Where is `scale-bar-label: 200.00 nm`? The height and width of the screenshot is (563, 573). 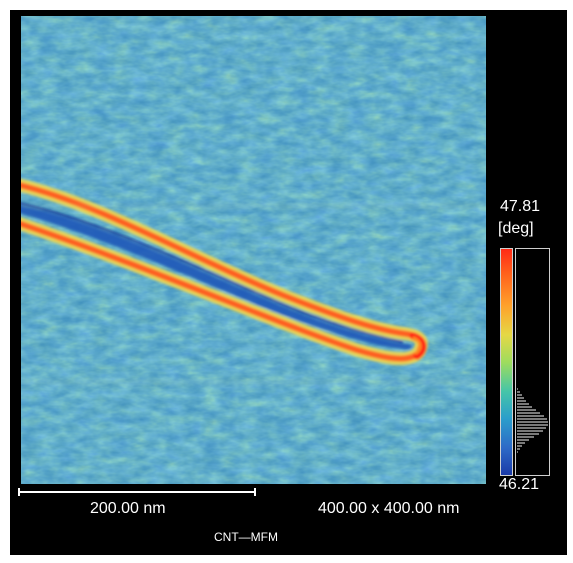
scale-bar-label: 200.00 nm is located at coordinates (128, 508).